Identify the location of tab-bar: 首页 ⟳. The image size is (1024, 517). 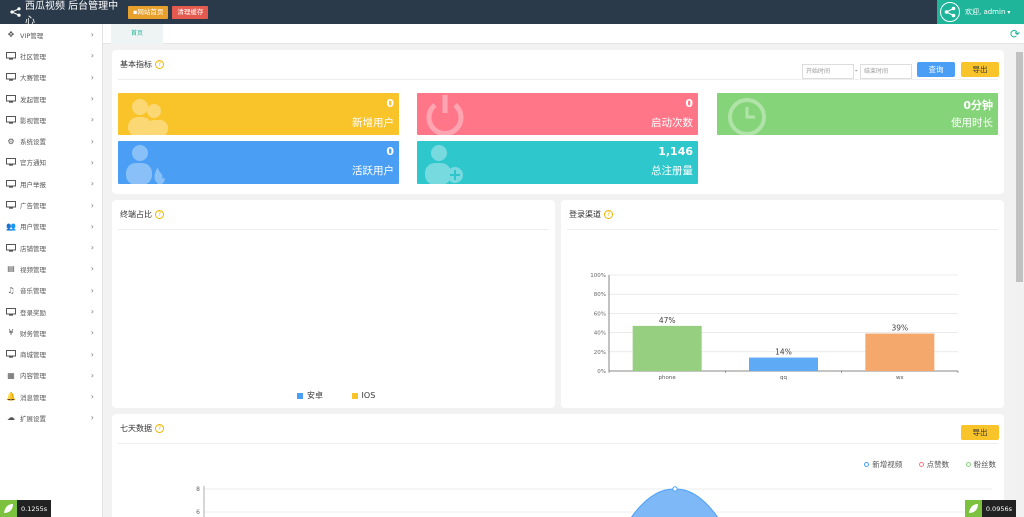
(563, 34).